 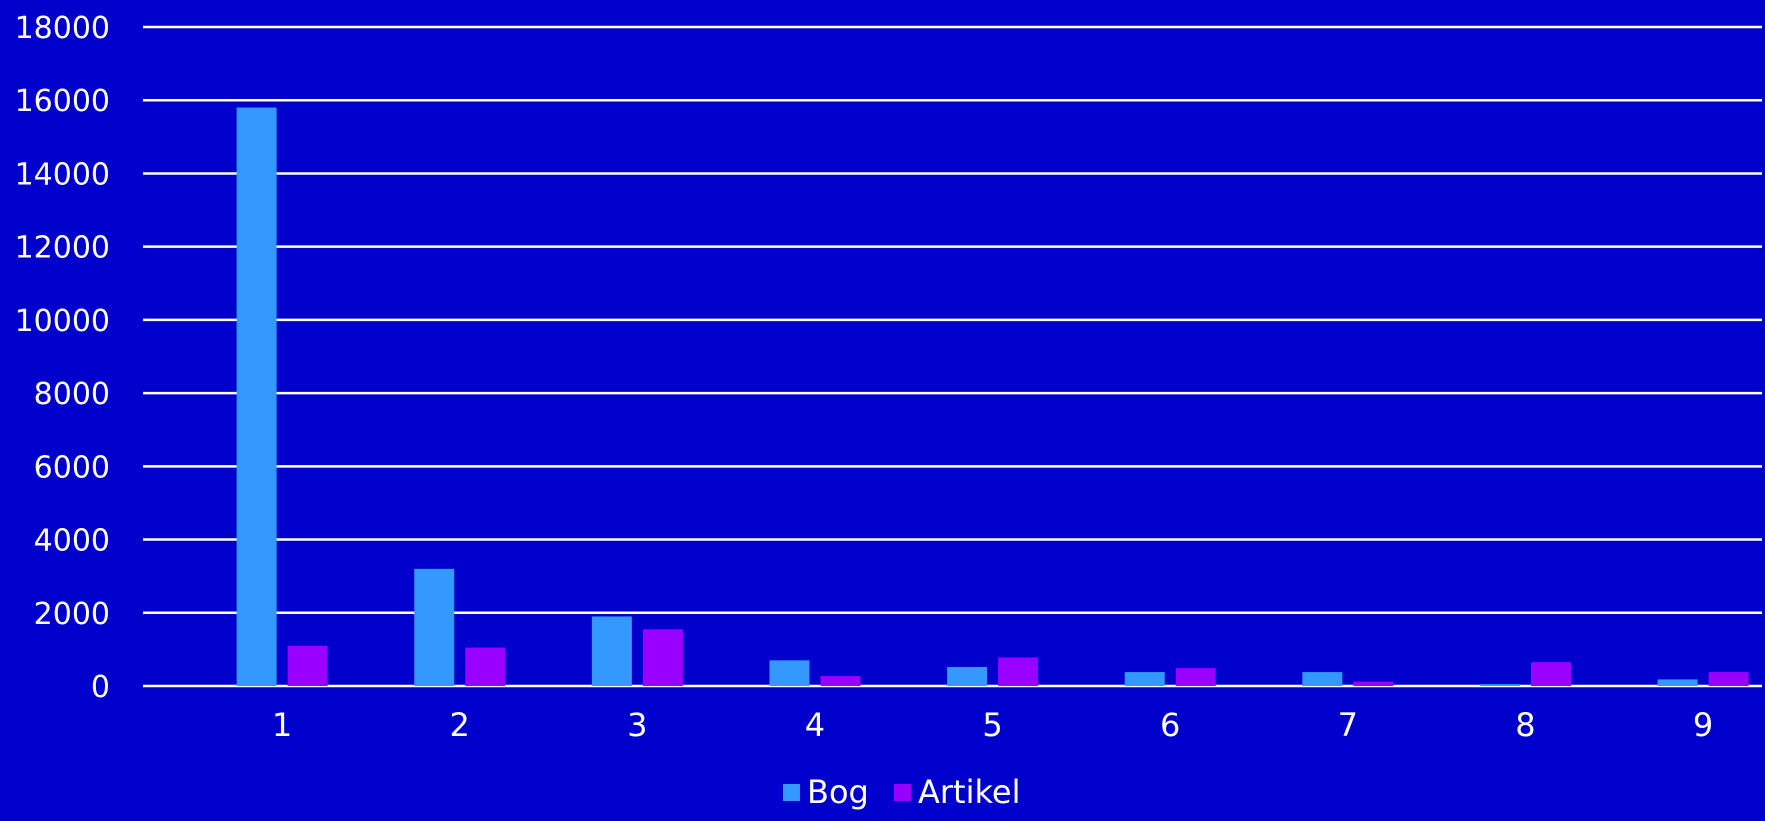 What do you see at coordinates (838, 792) in the screenshot?
I see `legend-label-bog: Bog` at bounding box center [838, 792].